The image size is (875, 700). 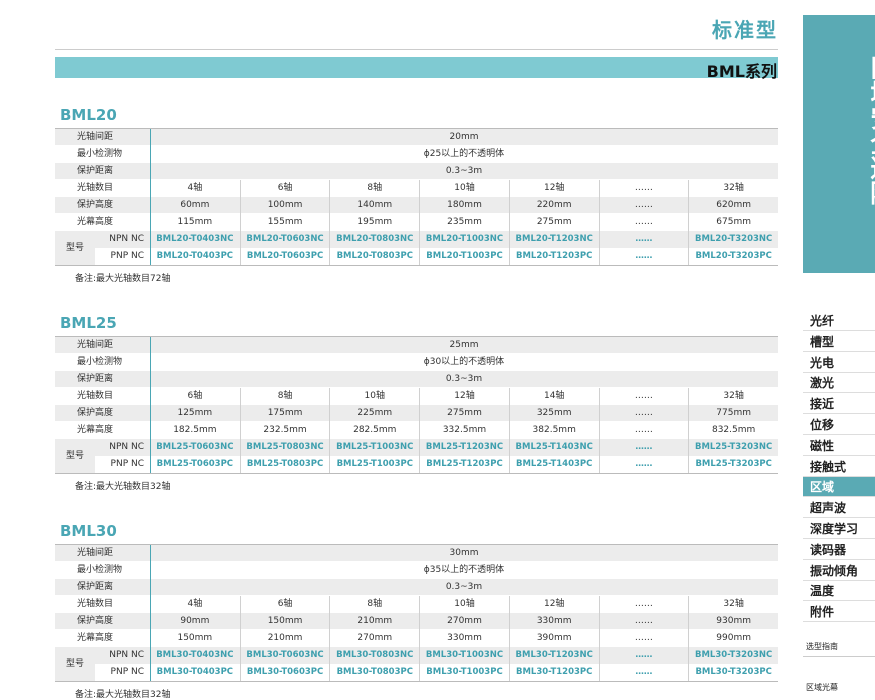 I want to click on sidebar-footer: 区域光幕, so click(x=822, y=687).